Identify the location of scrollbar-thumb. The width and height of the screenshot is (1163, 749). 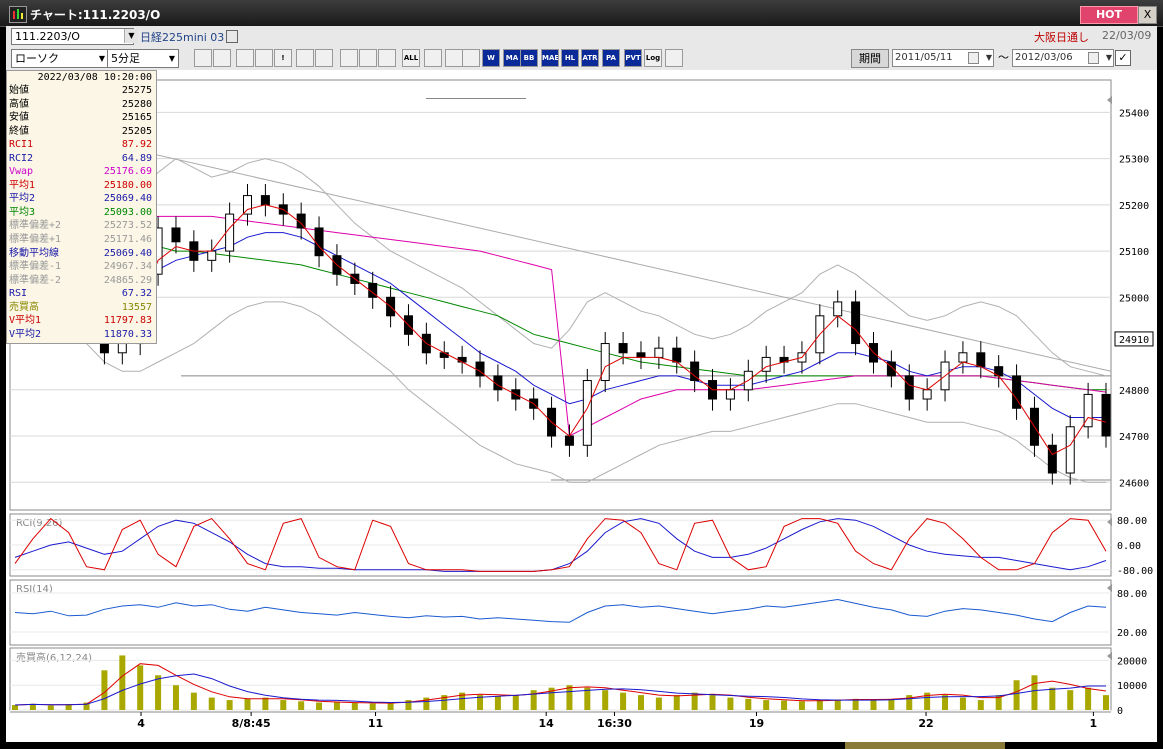
(925, 745).